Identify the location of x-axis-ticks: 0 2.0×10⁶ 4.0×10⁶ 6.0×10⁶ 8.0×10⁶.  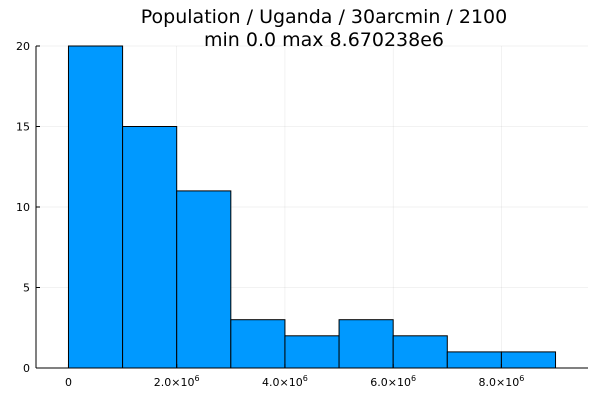
(294, 376).